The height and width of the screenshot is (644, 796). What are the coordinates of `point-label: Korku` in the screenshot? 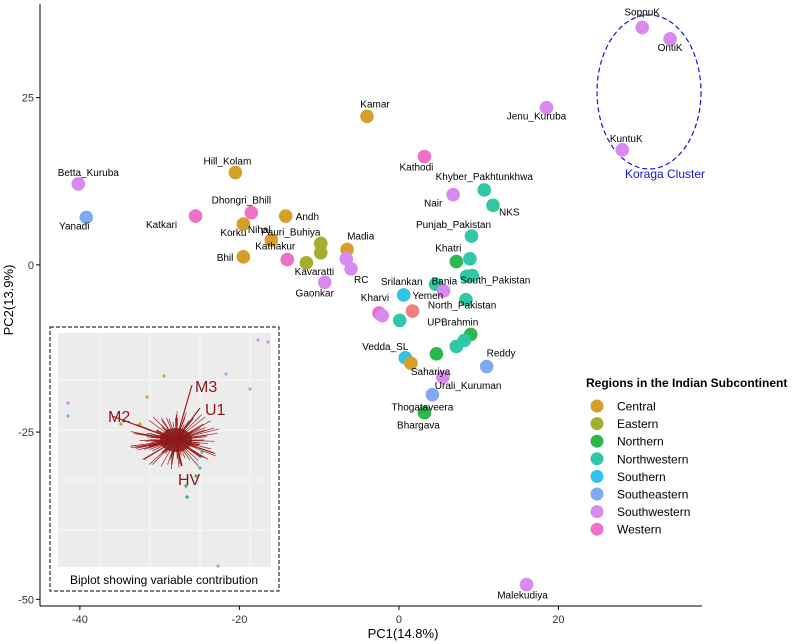 It's located at (233, 233).